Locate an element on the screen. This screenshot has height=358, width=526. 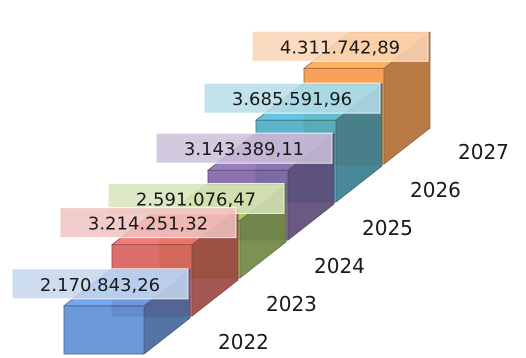
data-label-2026: 3.685.591,96 is located at coordinates (292, 98).